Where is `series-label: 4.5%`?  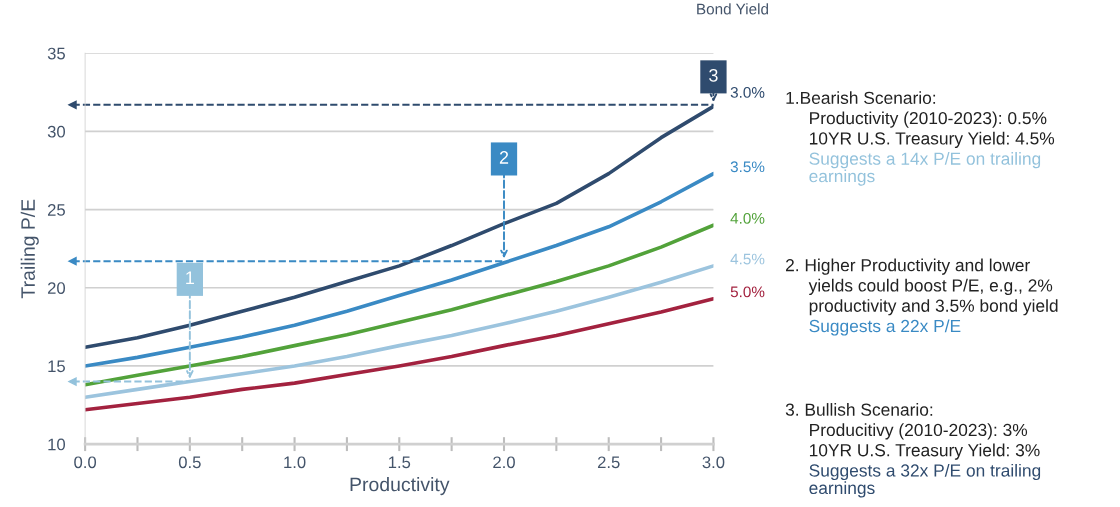 series-label: 4.5% is located at coordinates (747, 259).